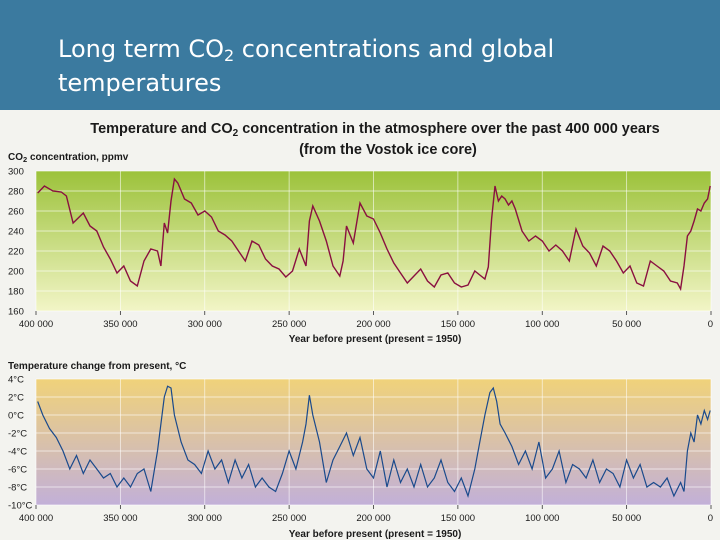 This screenshot has height=540, width=720. I want to click on co2-x-axis-label: Year before present (present = 1950), so click(375, 339).